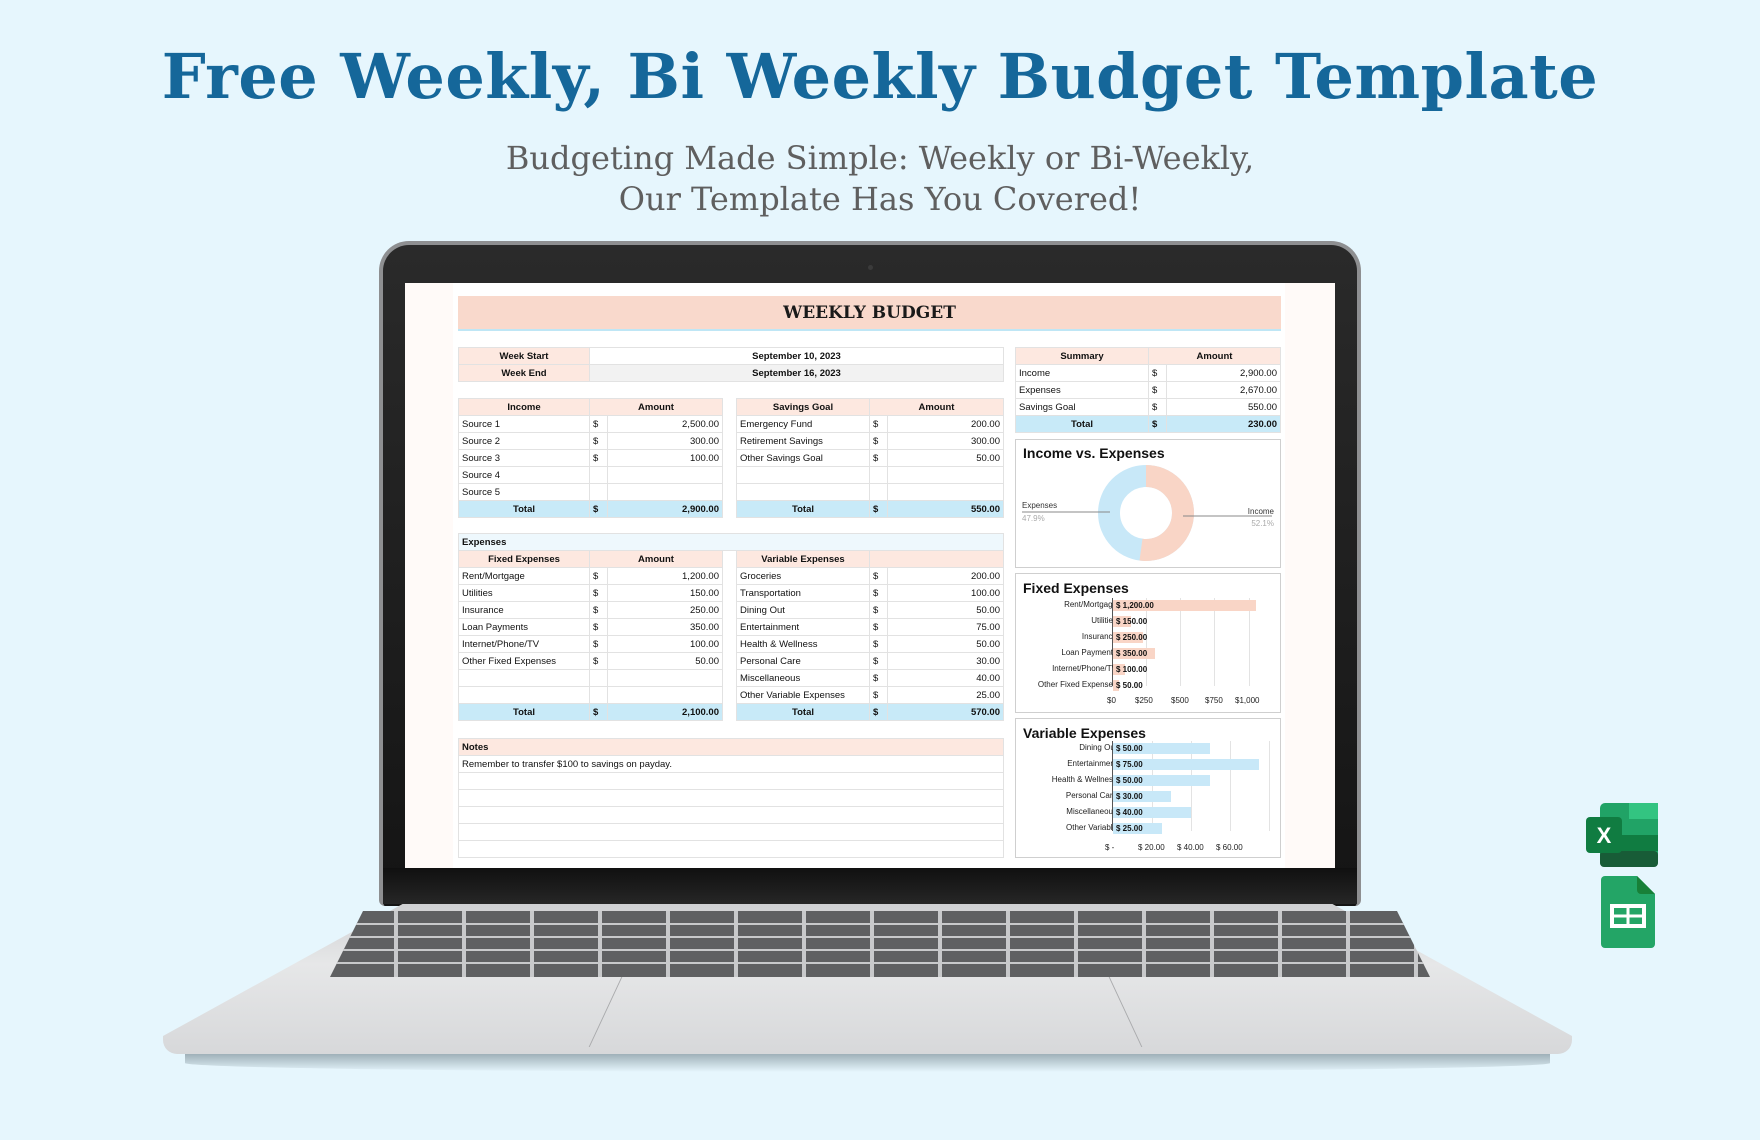 This screenshot has width=1760, height=1140. Describe the element at coordinates (524, 407) in the screenshot. I see `income-header: Income` at that location.